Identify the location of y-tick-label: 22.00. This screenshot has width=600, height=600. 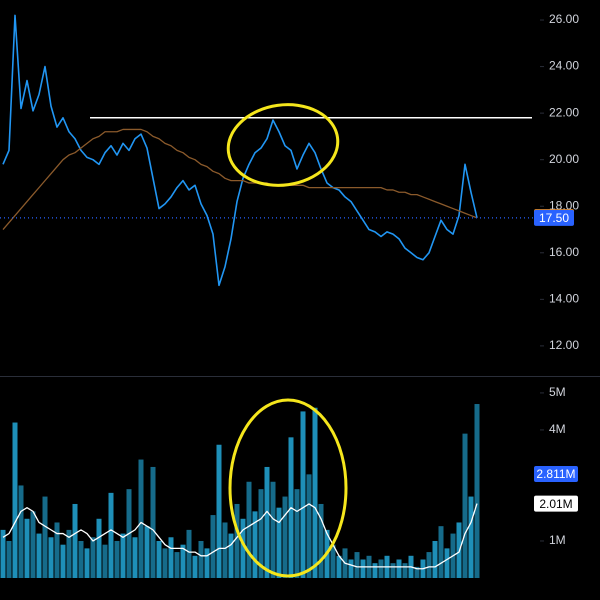
(564, 112).